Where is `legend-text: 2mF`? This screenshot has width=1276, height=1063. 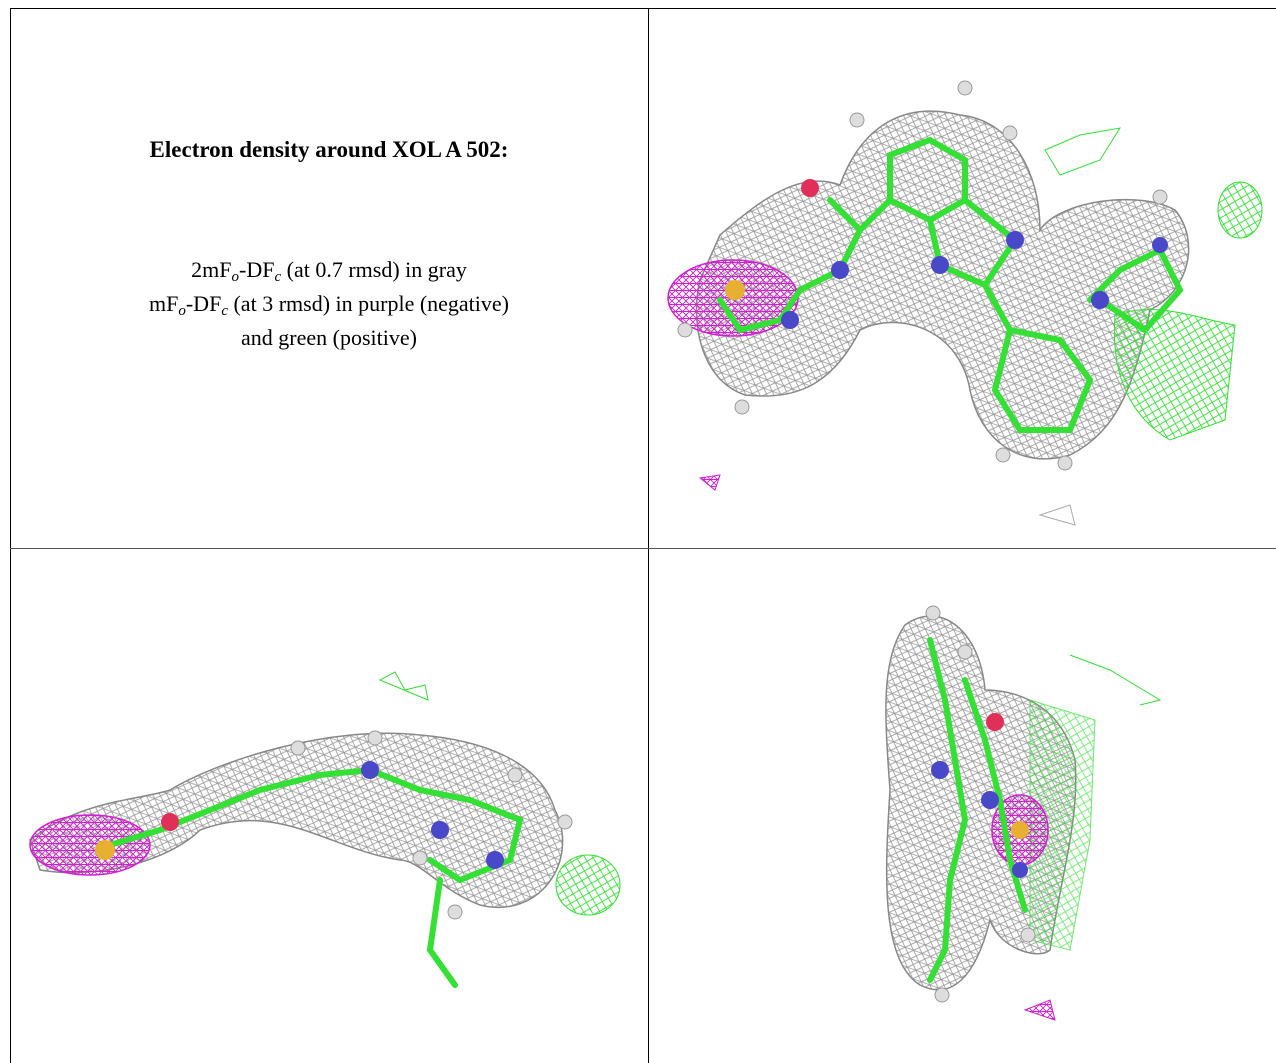 legend-text: 2mF is located at coordinates (211, 269).